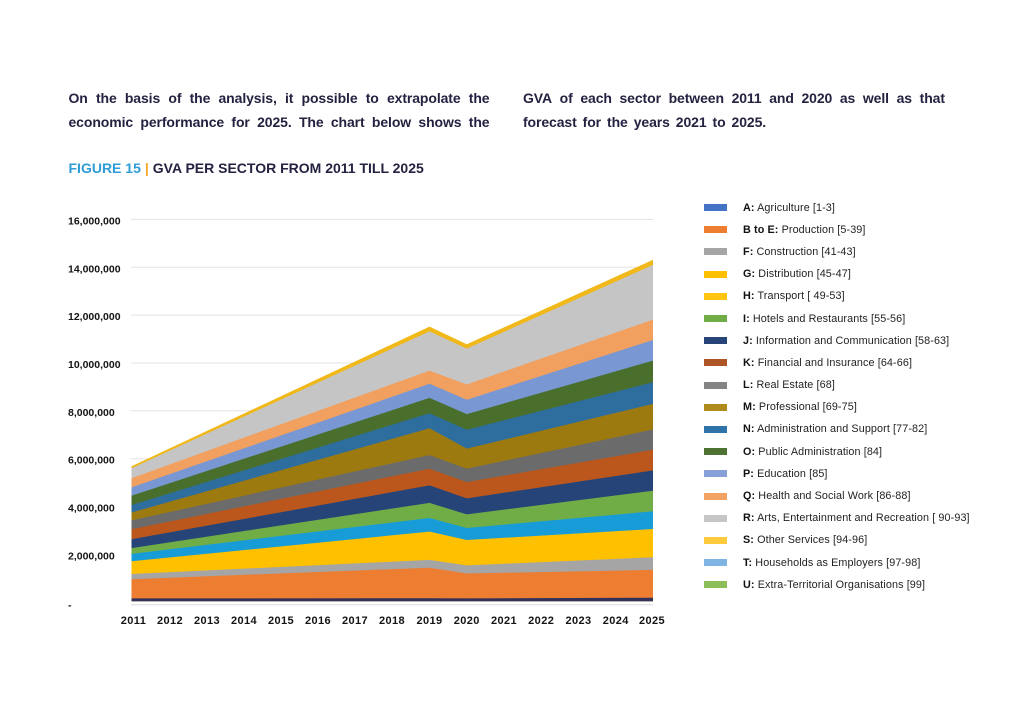 The image size is (1010, 714). What do you see at coordinates (392, 621) in the screenshot?
I see `svg-text: 2018` at bounding box center [392, 621].